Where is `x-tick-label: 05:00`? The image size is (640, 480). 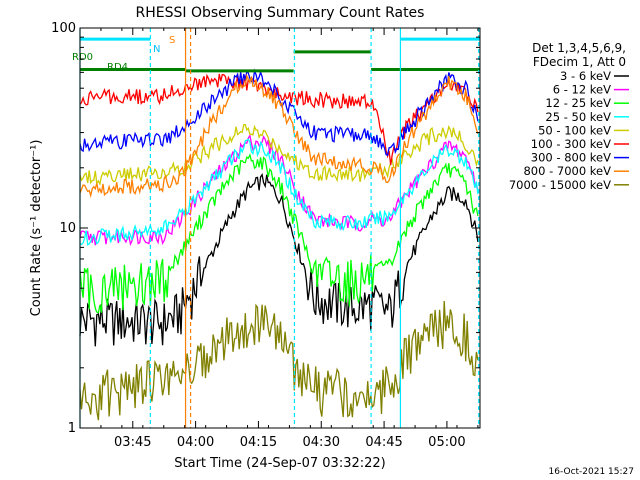 x-tick-label: 05:00 is located at coordinates (446, 442).